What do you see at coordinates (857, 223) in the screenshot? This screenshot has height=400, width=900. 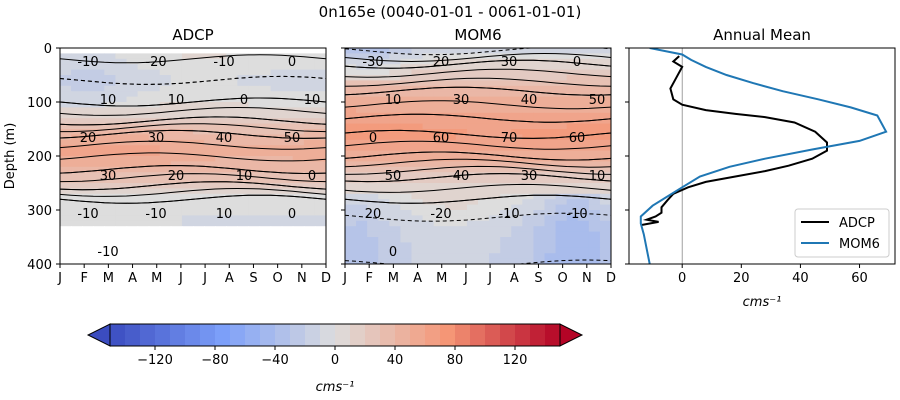 I see `legend-label-adcp: ADCP` at bounding box center [857, 223].